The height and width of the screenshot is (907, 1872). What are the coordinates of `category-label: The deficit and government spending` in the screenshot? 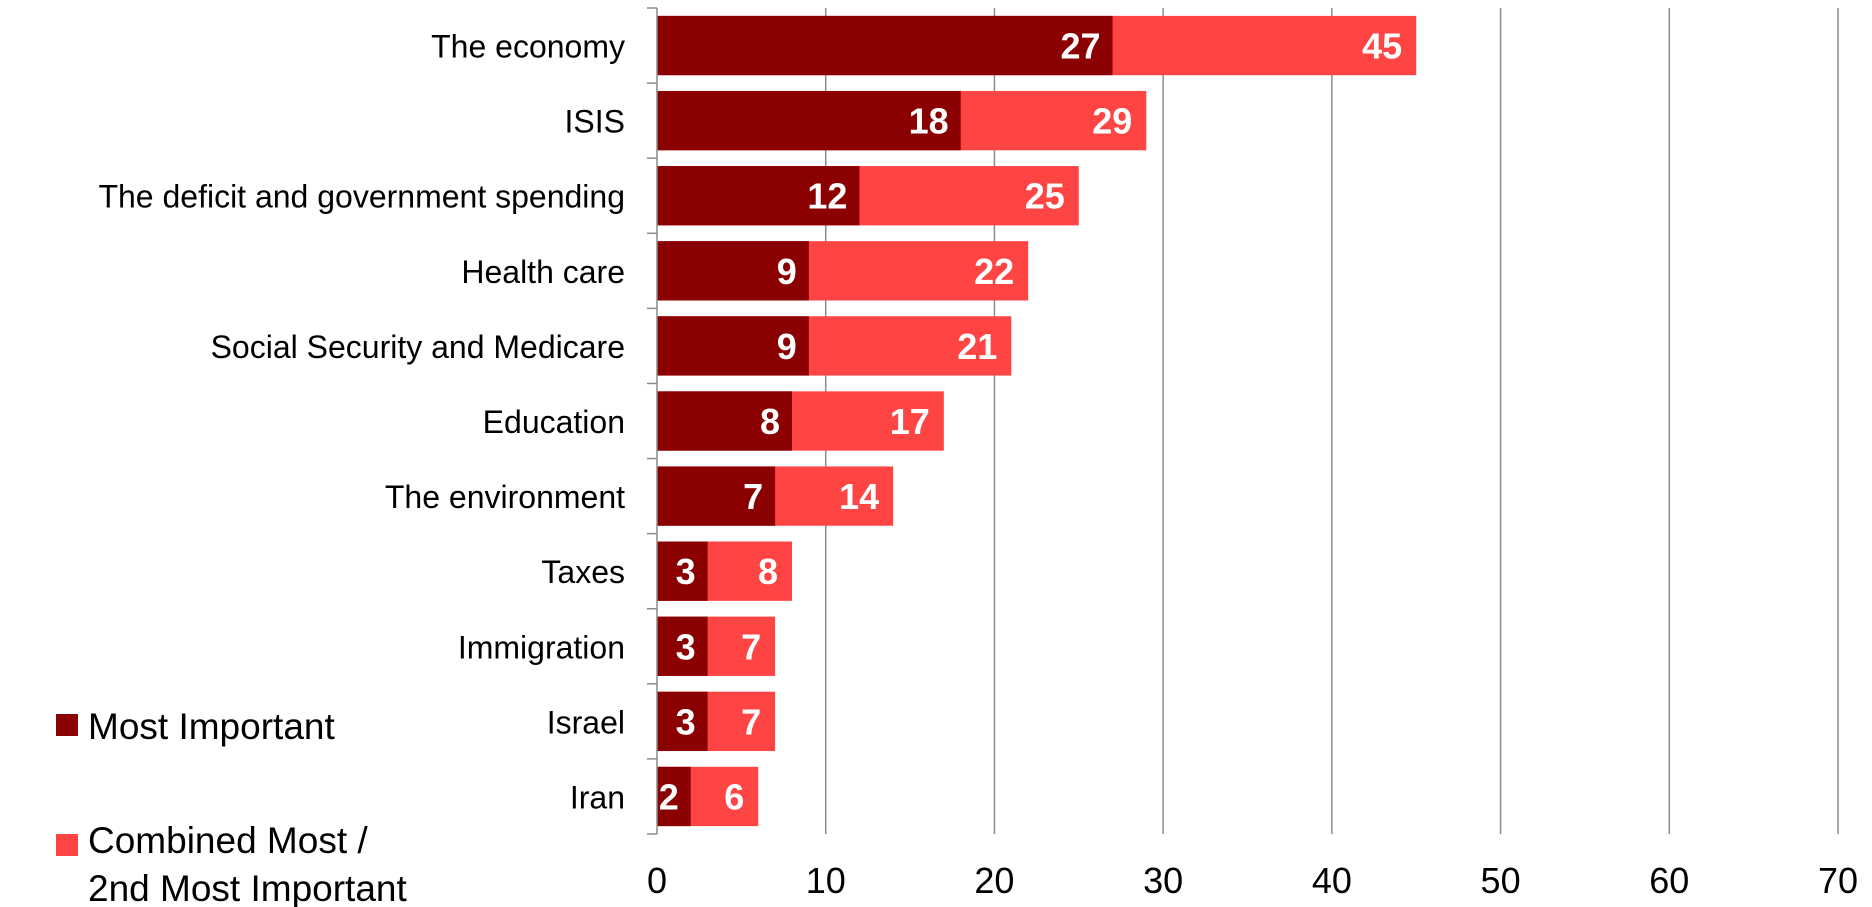 It's located at (361, 197).